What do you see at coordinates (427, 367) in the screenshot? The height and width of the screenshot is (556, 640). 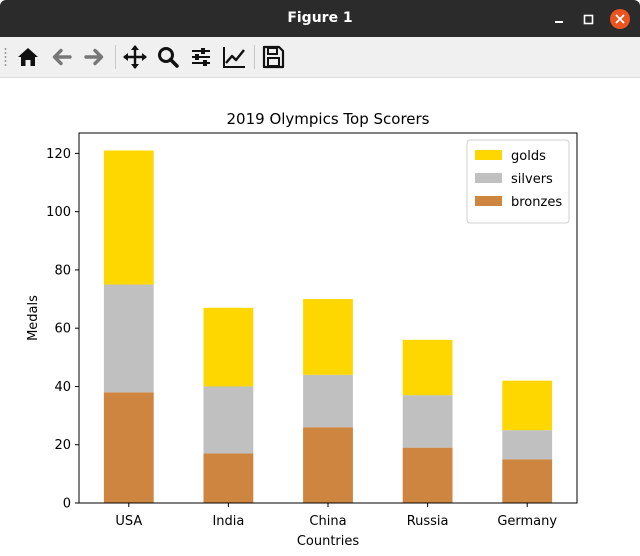 I see `bar-golds-russia` at bounding box center [427, 367].